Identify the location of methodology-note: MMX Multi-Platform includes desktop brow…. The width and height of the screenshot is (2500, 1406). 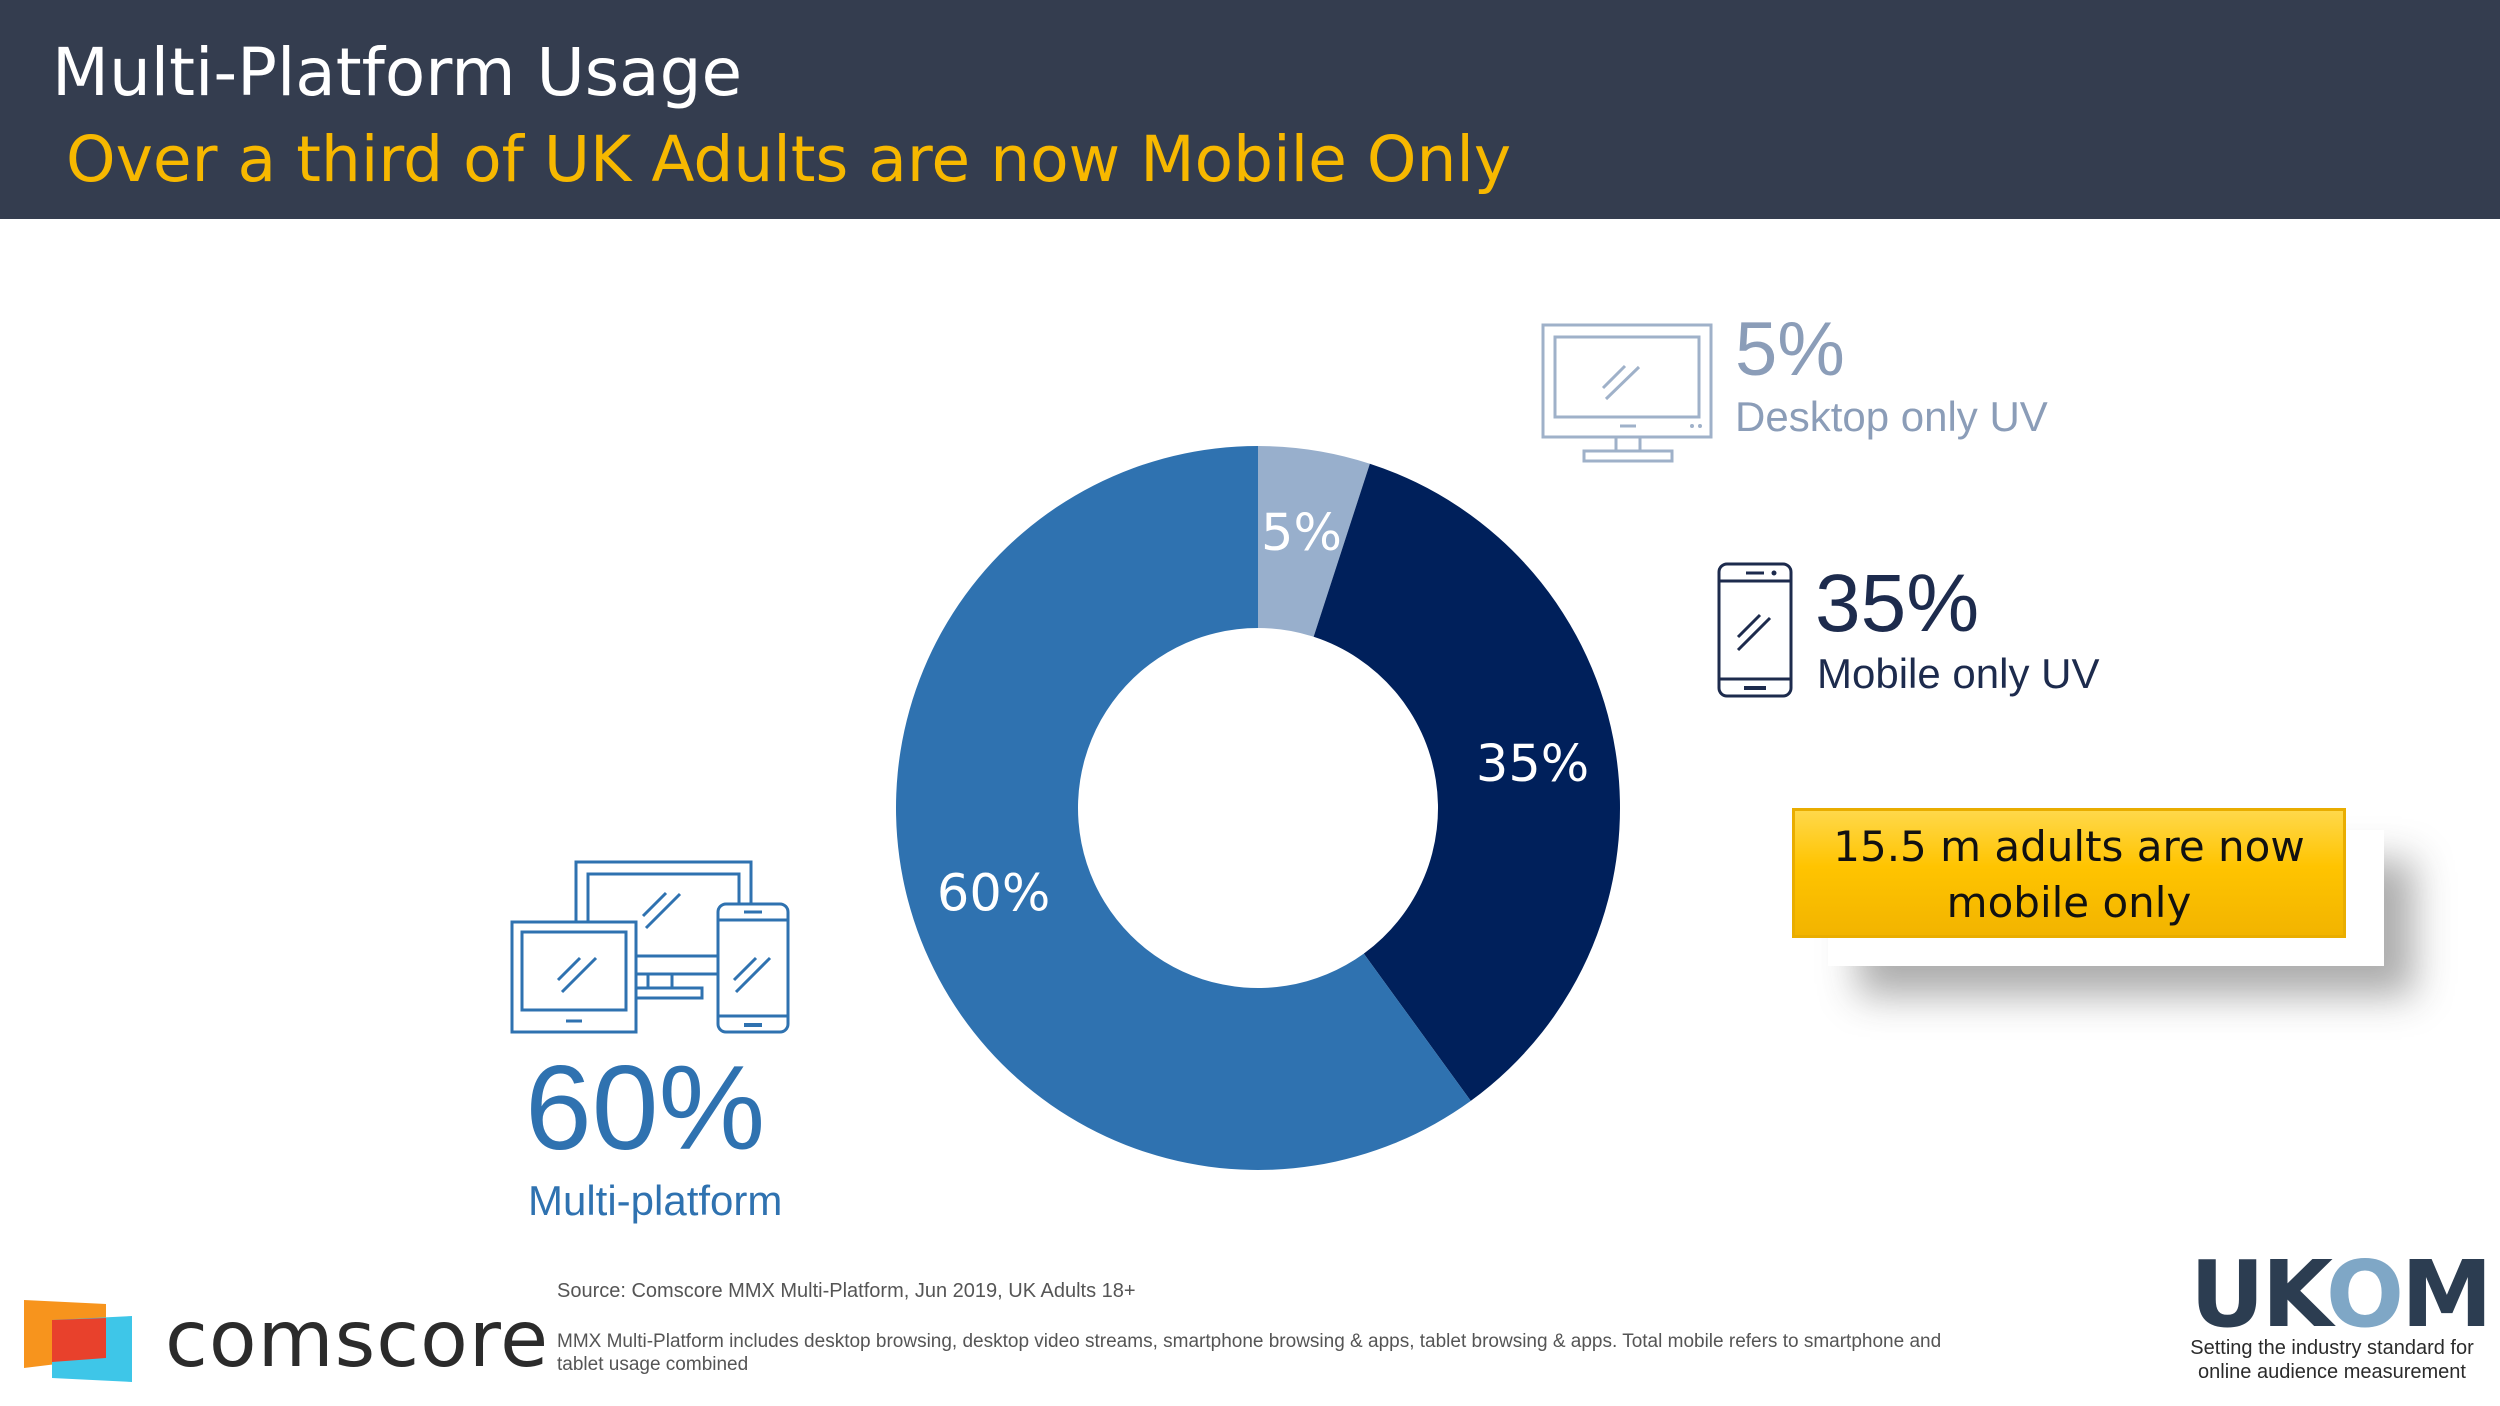
(1249, 1353).